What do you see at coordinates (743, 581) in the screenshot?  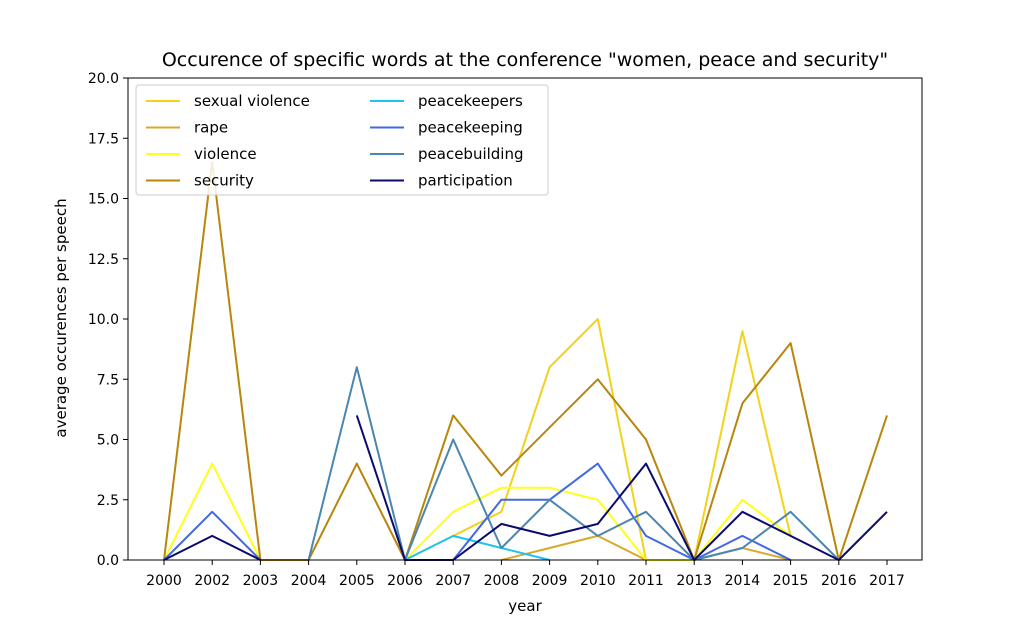 I see `x-tick-label: 2014` at bounding box center [743, 581].